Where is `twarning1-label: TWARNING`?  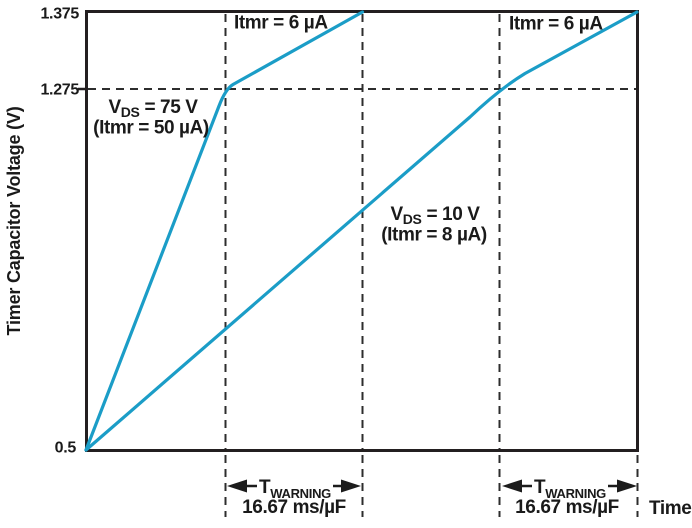
twarning1-label: TWARNING is located at coordinates (295, 489).